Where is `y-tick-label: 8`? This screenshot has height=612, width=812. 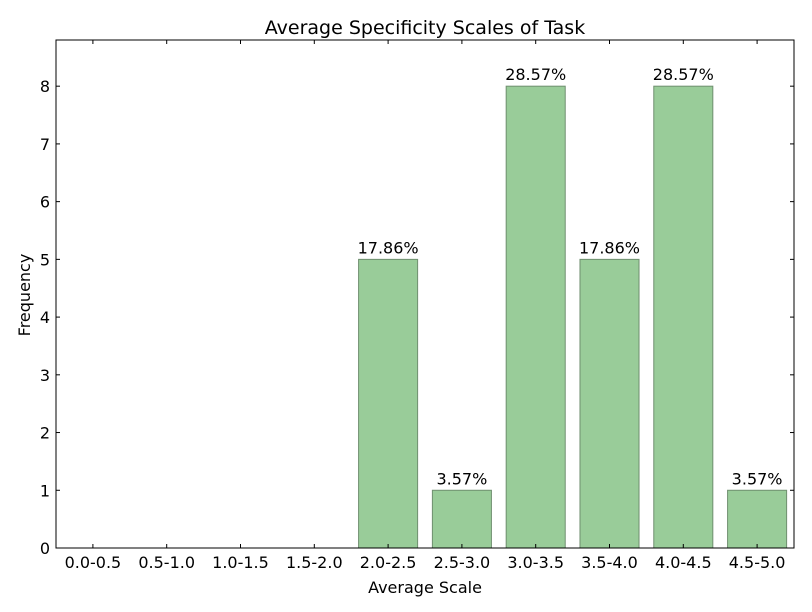 y-tick-label: 8 is located at coordinates (45, 86).